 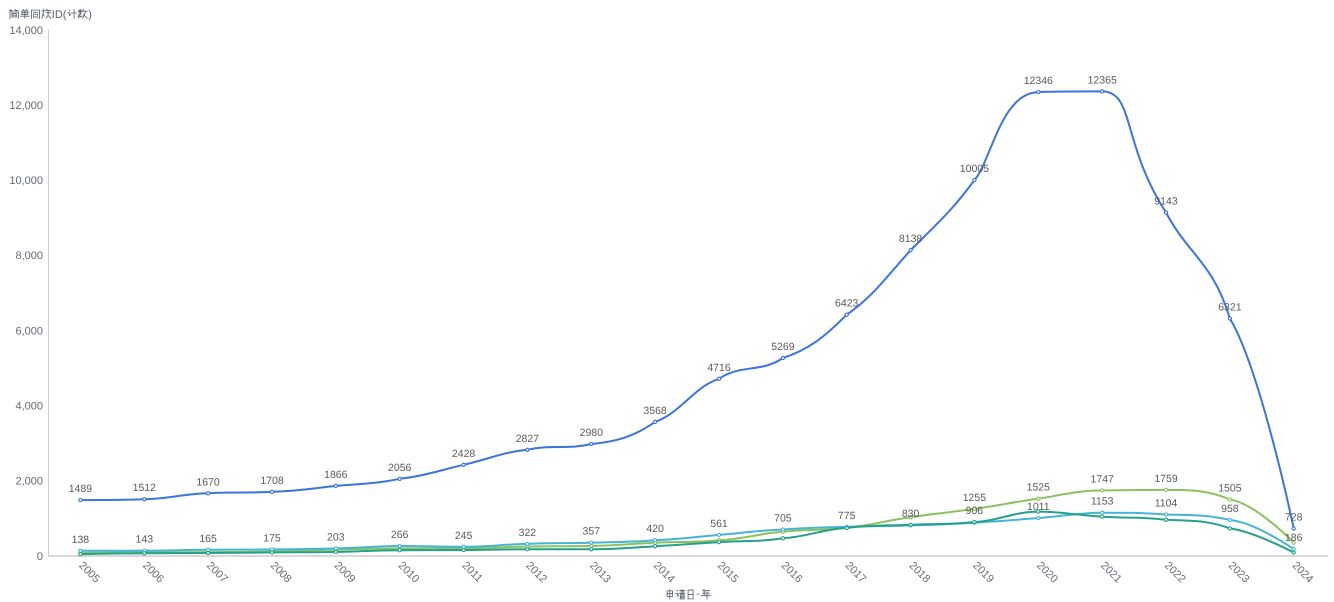 I want to click on svg-text: 2,000, so click(x=29, y=482).